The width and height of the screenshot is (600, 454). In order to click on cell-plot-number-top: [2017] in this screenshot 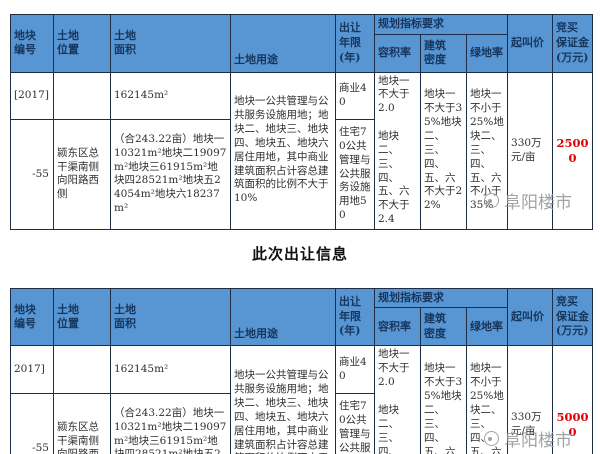, I will do `click(32, 95)`.